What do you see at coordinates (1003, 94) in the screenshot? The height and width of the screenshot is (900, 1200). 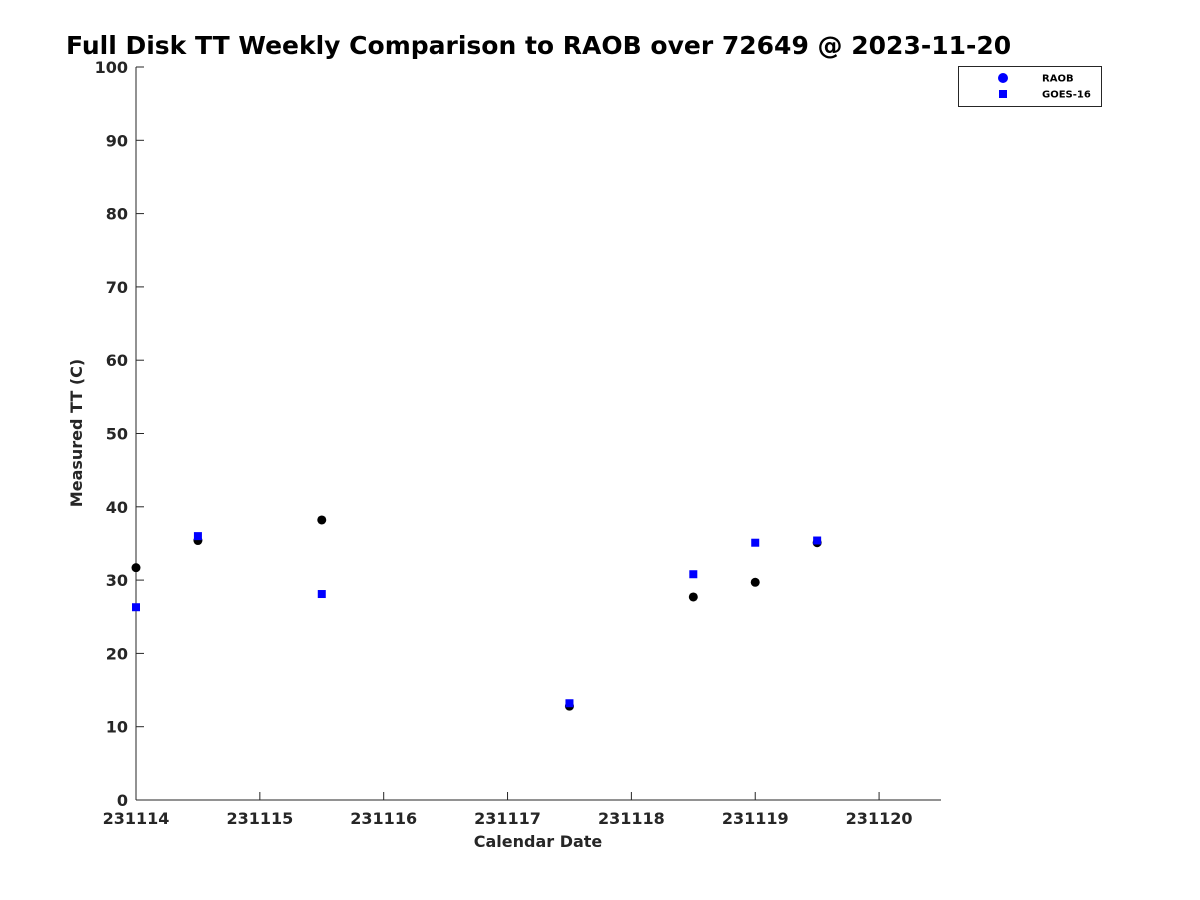 I see `legend-goes16-marker` at bounding box center [1003, 94].